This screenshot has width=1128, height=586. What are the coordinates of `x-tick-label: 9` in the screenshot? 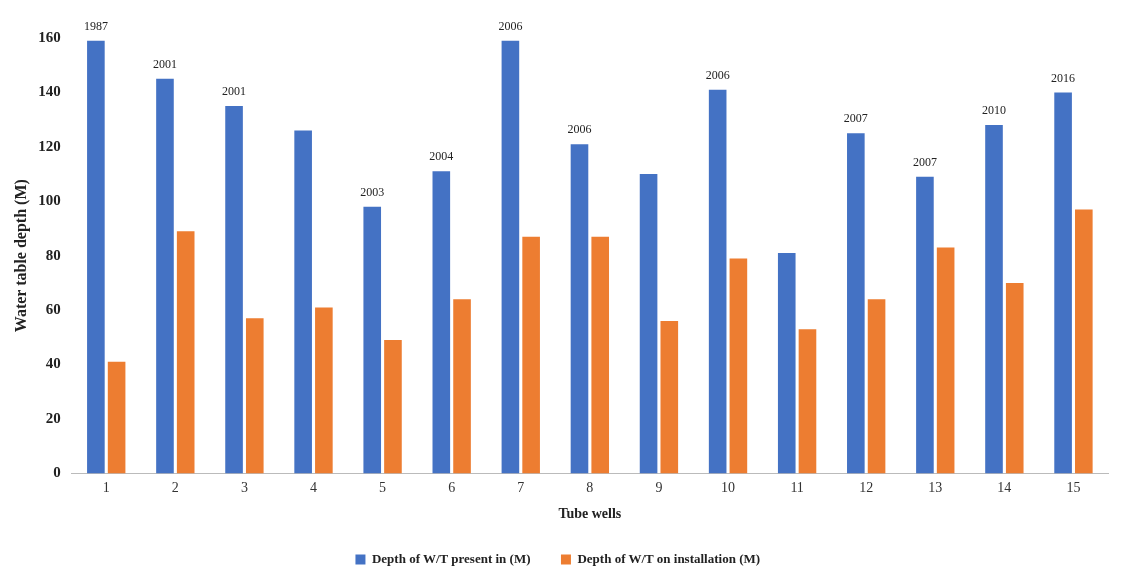 It's located at (659, 488).